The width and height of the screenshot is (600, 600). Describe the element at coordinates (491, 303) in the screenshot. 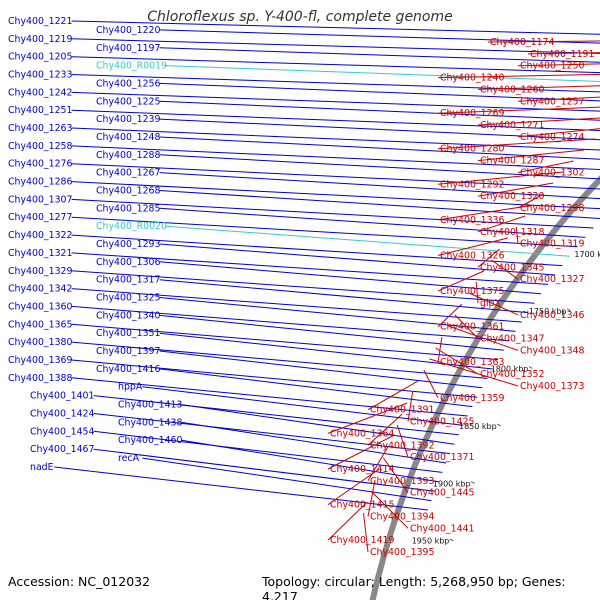

I see `gene-label-right: glpX` at that location.